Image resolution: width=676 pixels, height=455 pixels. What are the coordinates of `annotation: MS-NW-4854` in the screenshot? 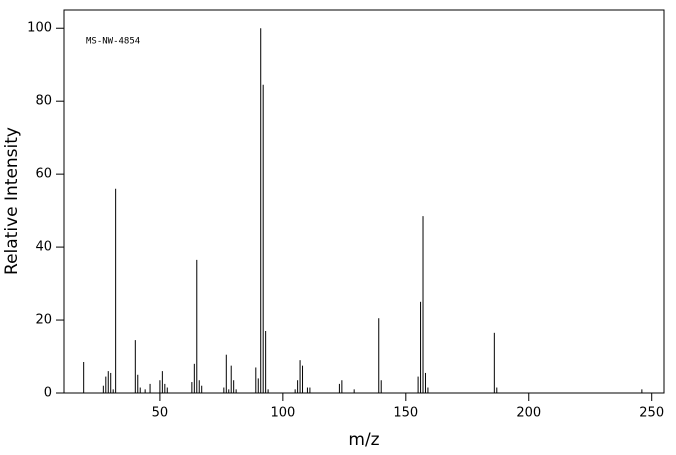 It's located at (113, 42).